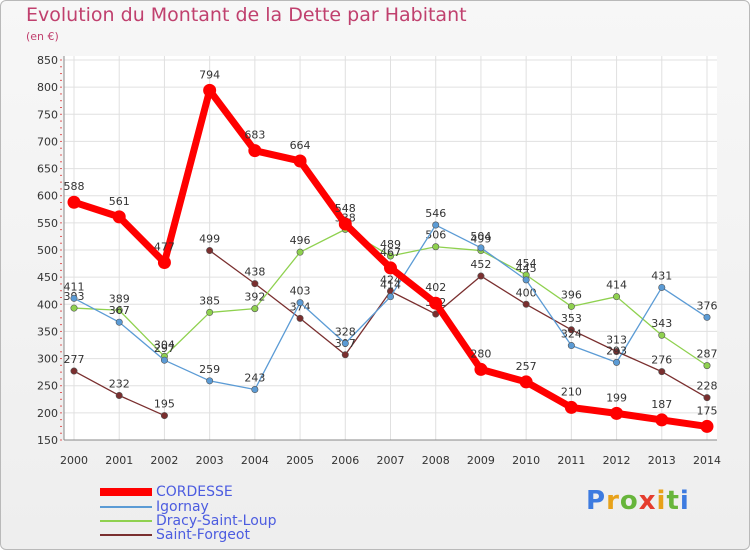  What do you see at coordinates (300, 291) in the screenshot?
I see `data-label-igornay: 403` at bounding box center [300, 291].